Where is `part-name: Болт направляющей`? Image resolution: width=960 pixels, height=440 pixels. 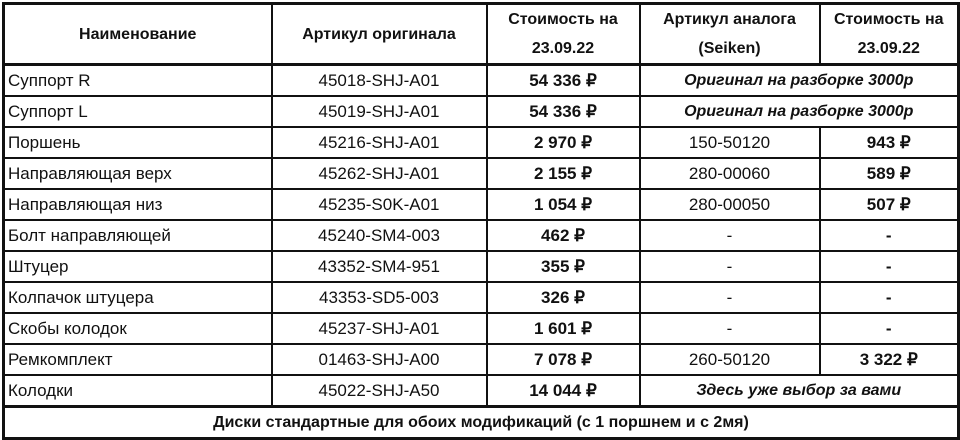 part-name: Болт направляющей is located at coordinates (137, 235).